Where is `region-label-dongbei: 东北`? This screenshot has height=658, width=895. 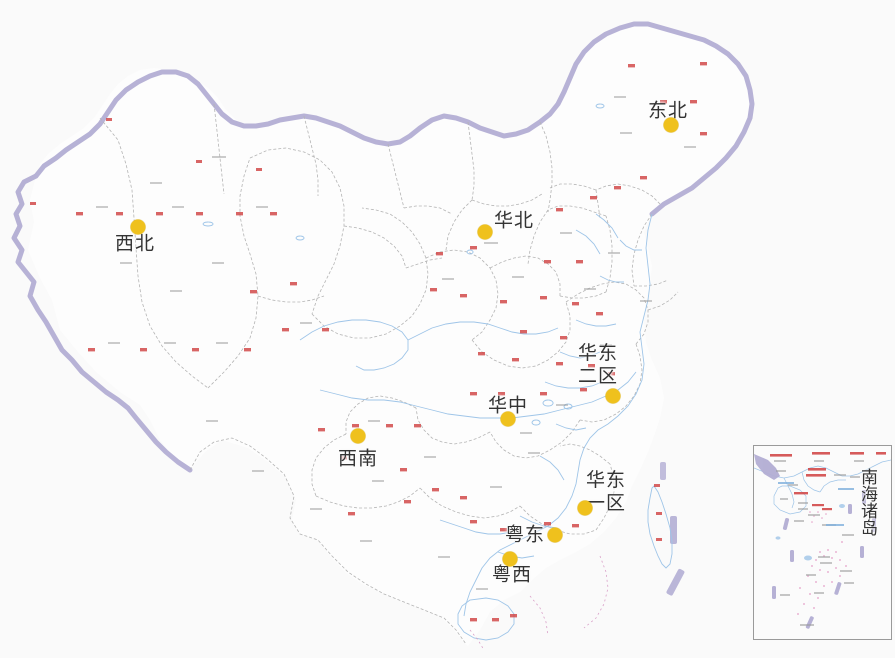 region-label-dongbei: 东北 is located at coordinates (668, 110).